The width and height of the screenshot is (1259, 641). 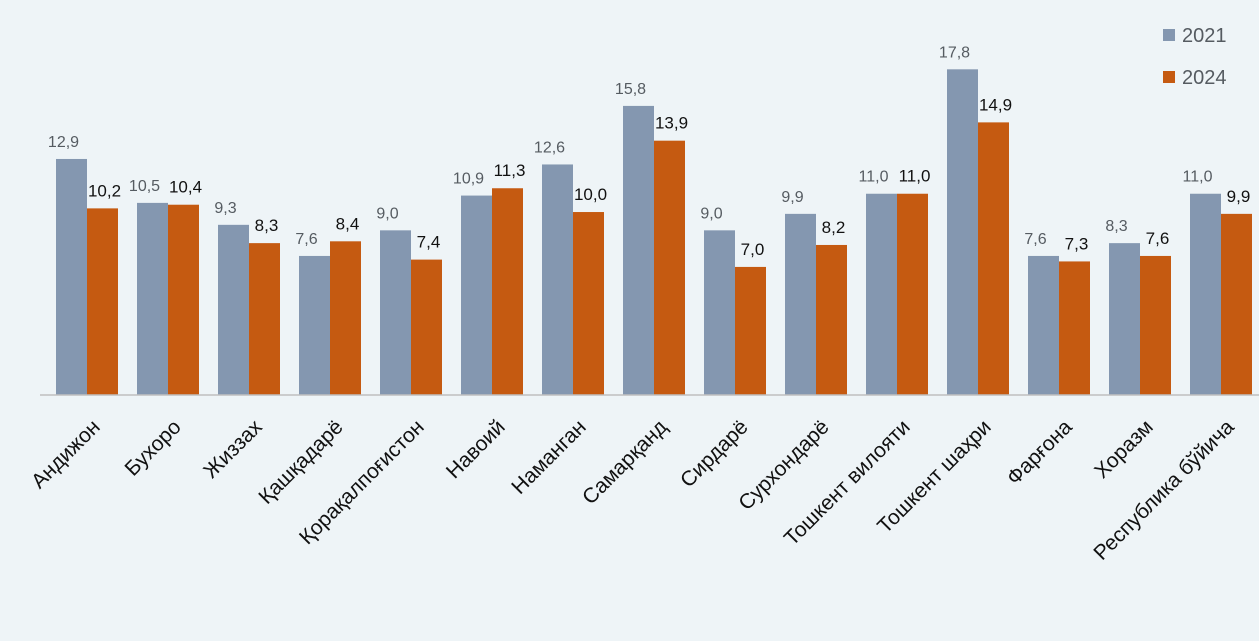 I want to click on value-label-2024-7: 13,9, so click(x=671, y=123).